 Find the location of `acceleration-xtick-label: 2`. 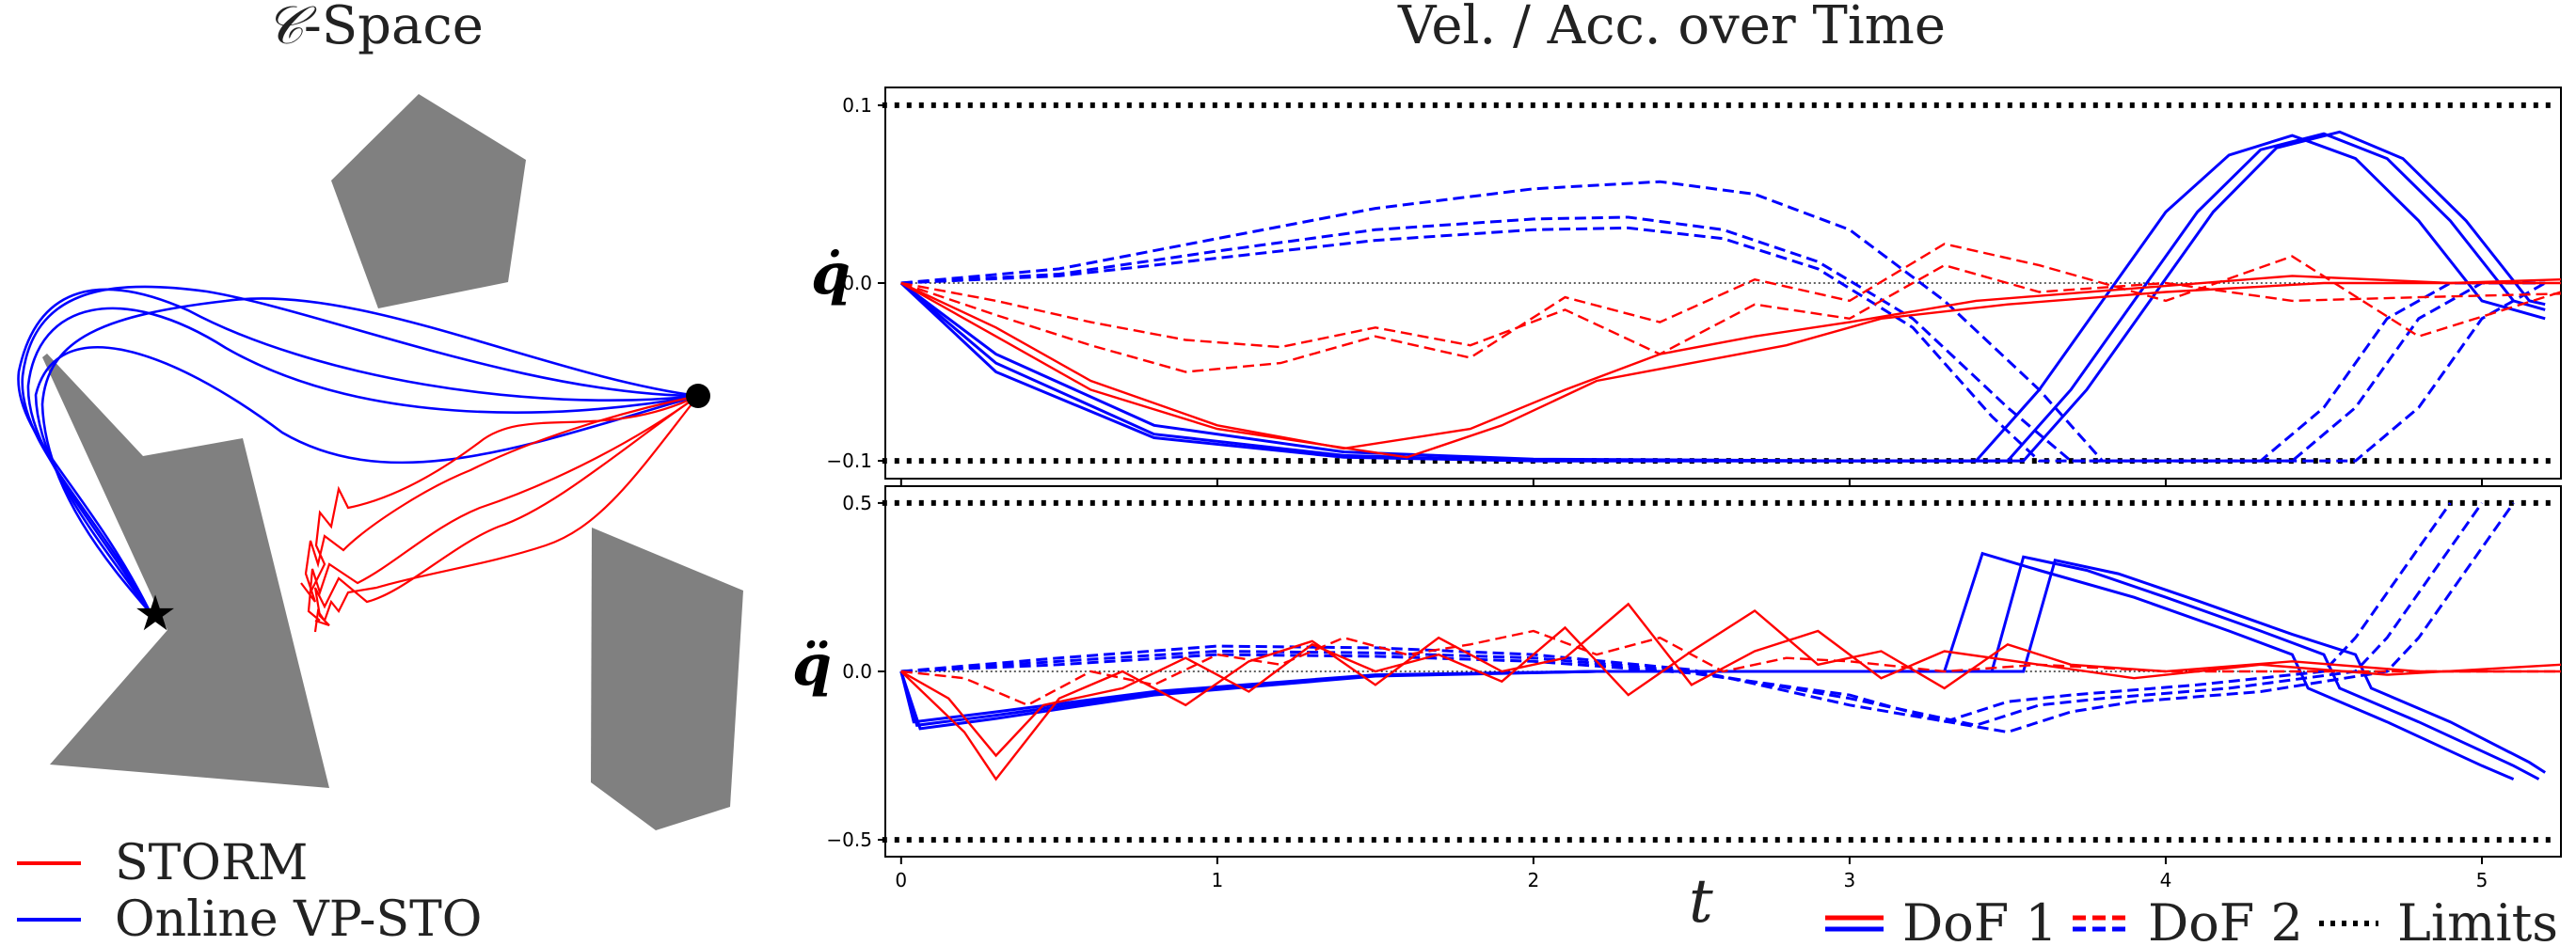

acceleration-xtick-label: 2 is located at coordinates (1534, 880).